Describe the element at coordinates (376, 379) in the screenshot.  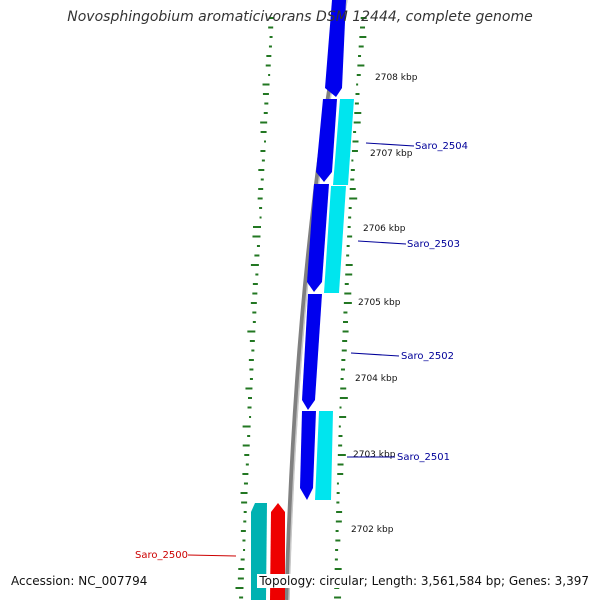
I see `tick-label: 2704 kbp` at that location.